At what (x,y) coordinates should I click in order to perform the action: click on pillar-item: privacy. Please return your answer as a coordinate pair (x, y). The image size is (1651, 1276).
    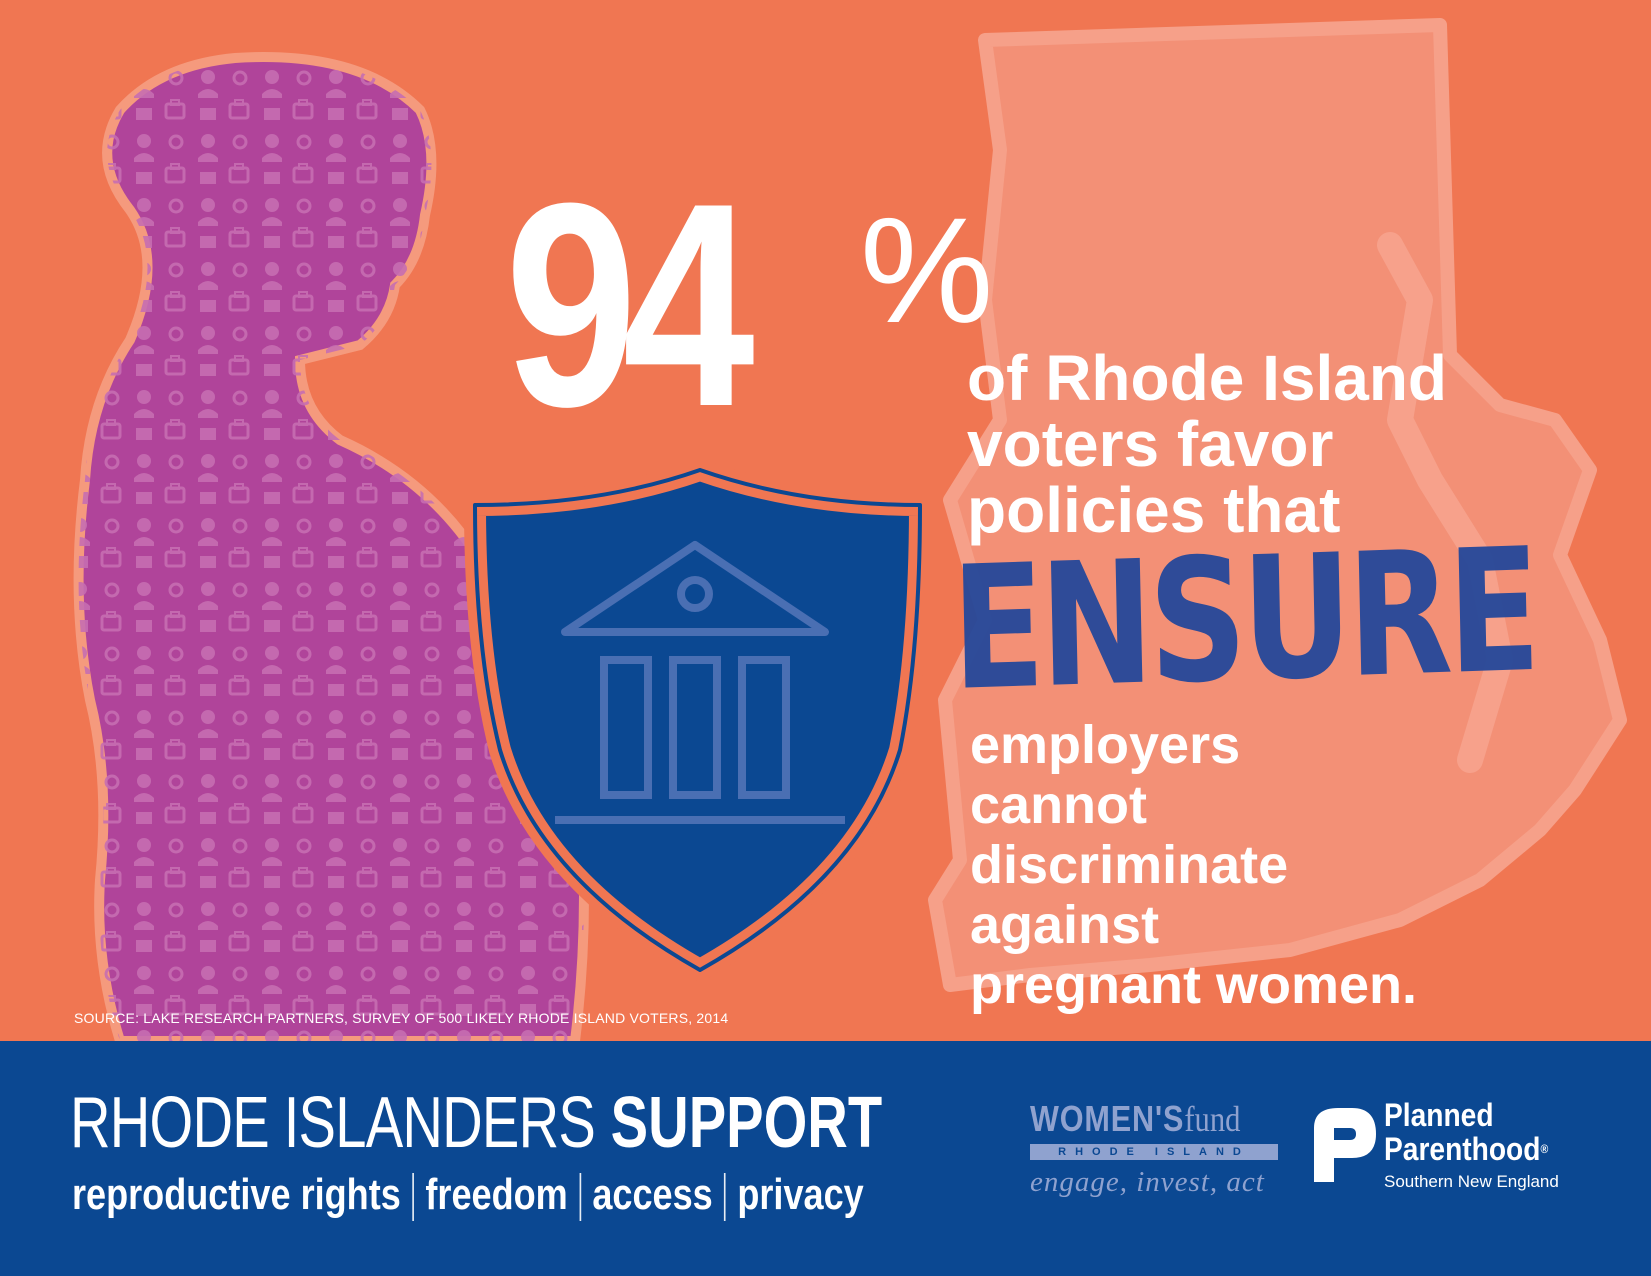
    Looking at the image, I should click on (800, 1194).